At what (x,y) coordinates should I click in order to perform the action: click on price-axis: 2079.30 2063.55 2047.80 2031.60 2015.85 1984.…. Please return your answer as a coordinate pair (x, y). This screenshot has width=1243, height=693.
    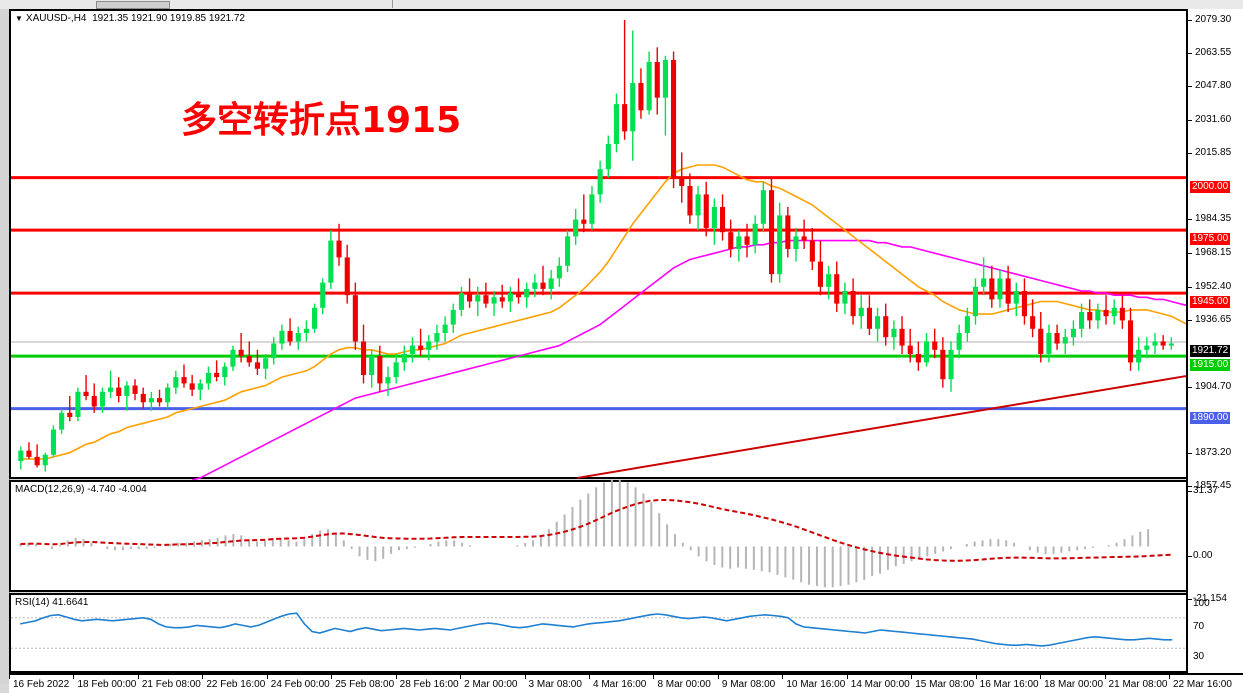
    Looking at the image, I should click on (1214, 347).